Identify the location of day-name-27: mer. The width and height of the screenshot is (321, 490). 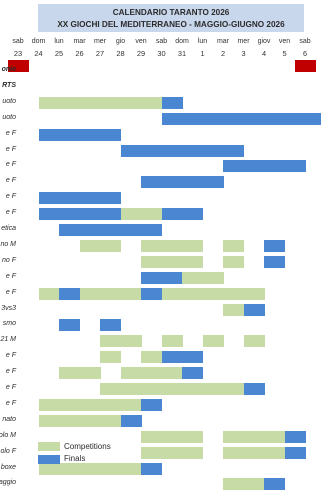
(100, 41).